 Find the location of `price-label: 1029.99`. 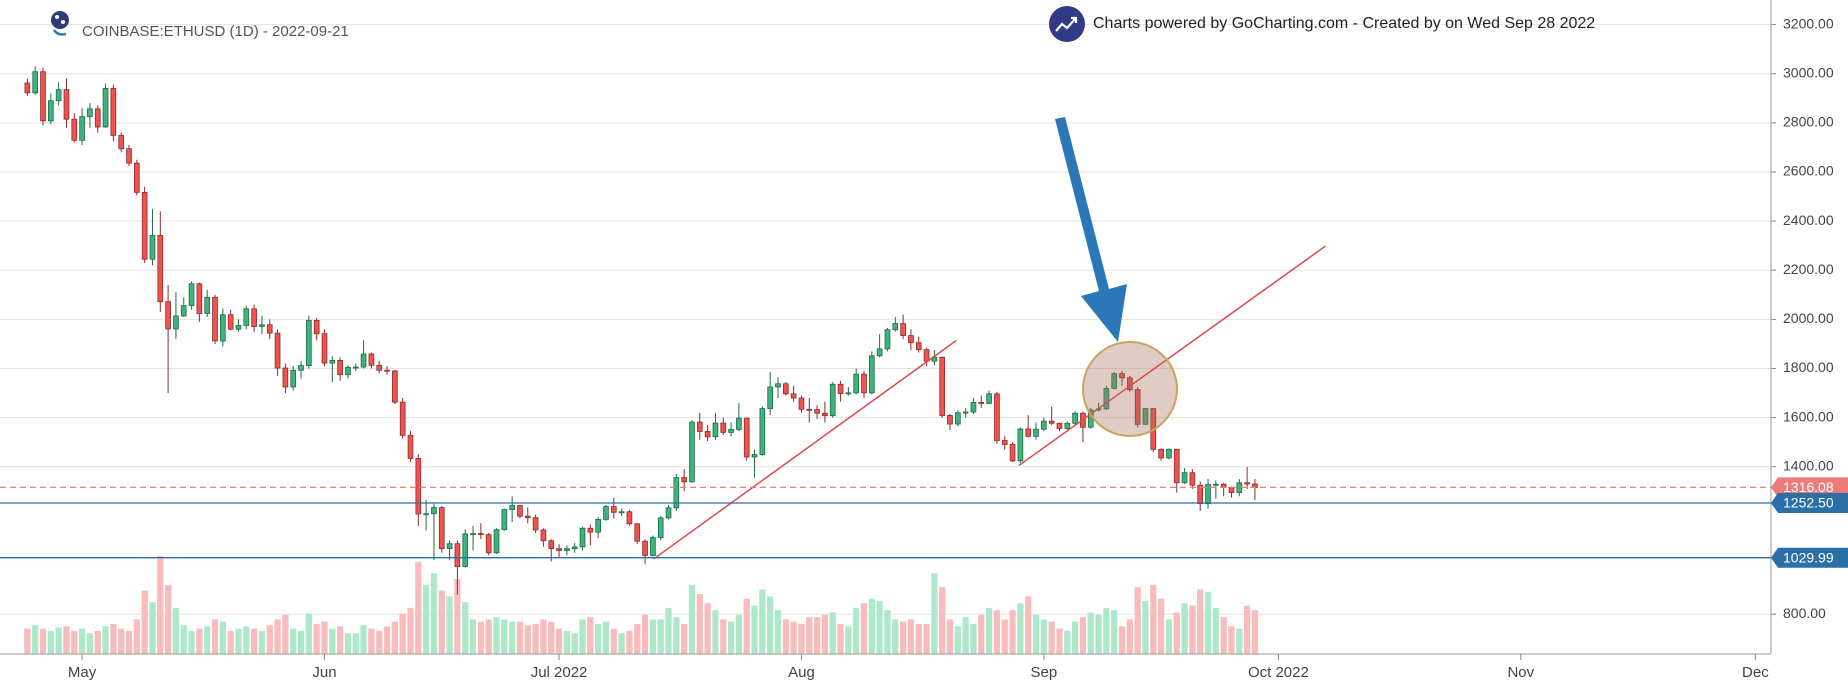

price-label: 1029.99 is located at coordinates (1808, 557).